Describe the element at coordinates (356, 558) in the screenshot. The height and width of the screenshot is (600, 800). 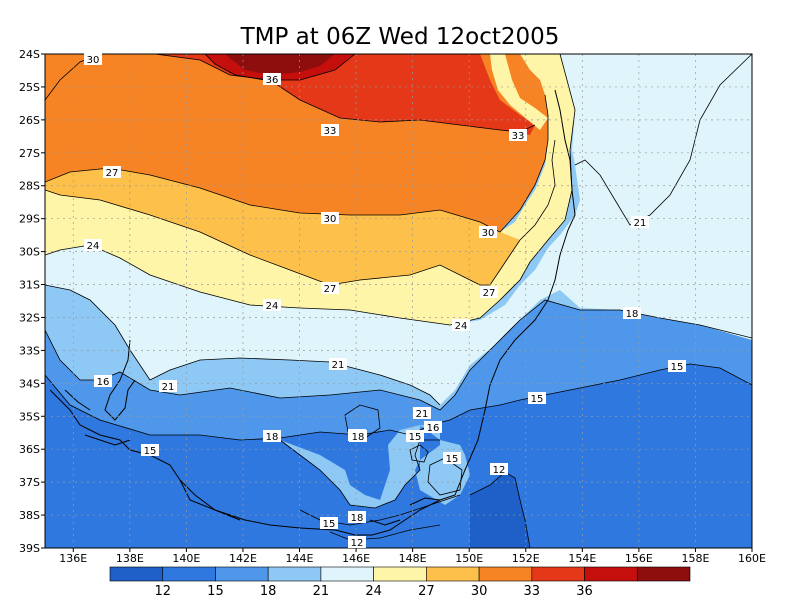
I see `lon-label: 146E` at that location.